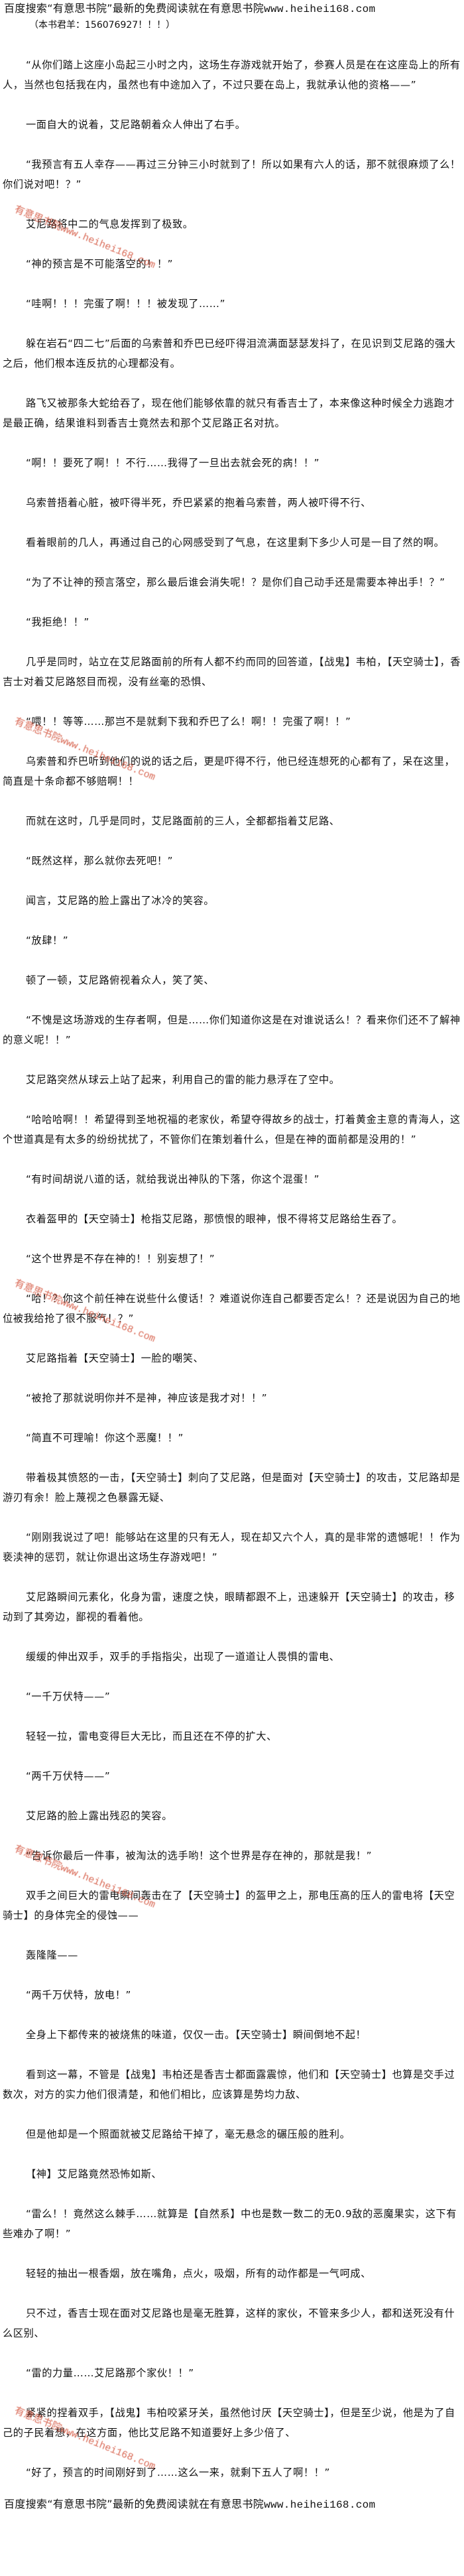  What do you see at coordinates (120, 901) in the screenshot?
I see `paragraph: 闻言，艾尼路的脸上露出了冰冷的笑容。` at bounding box center [120, 901].